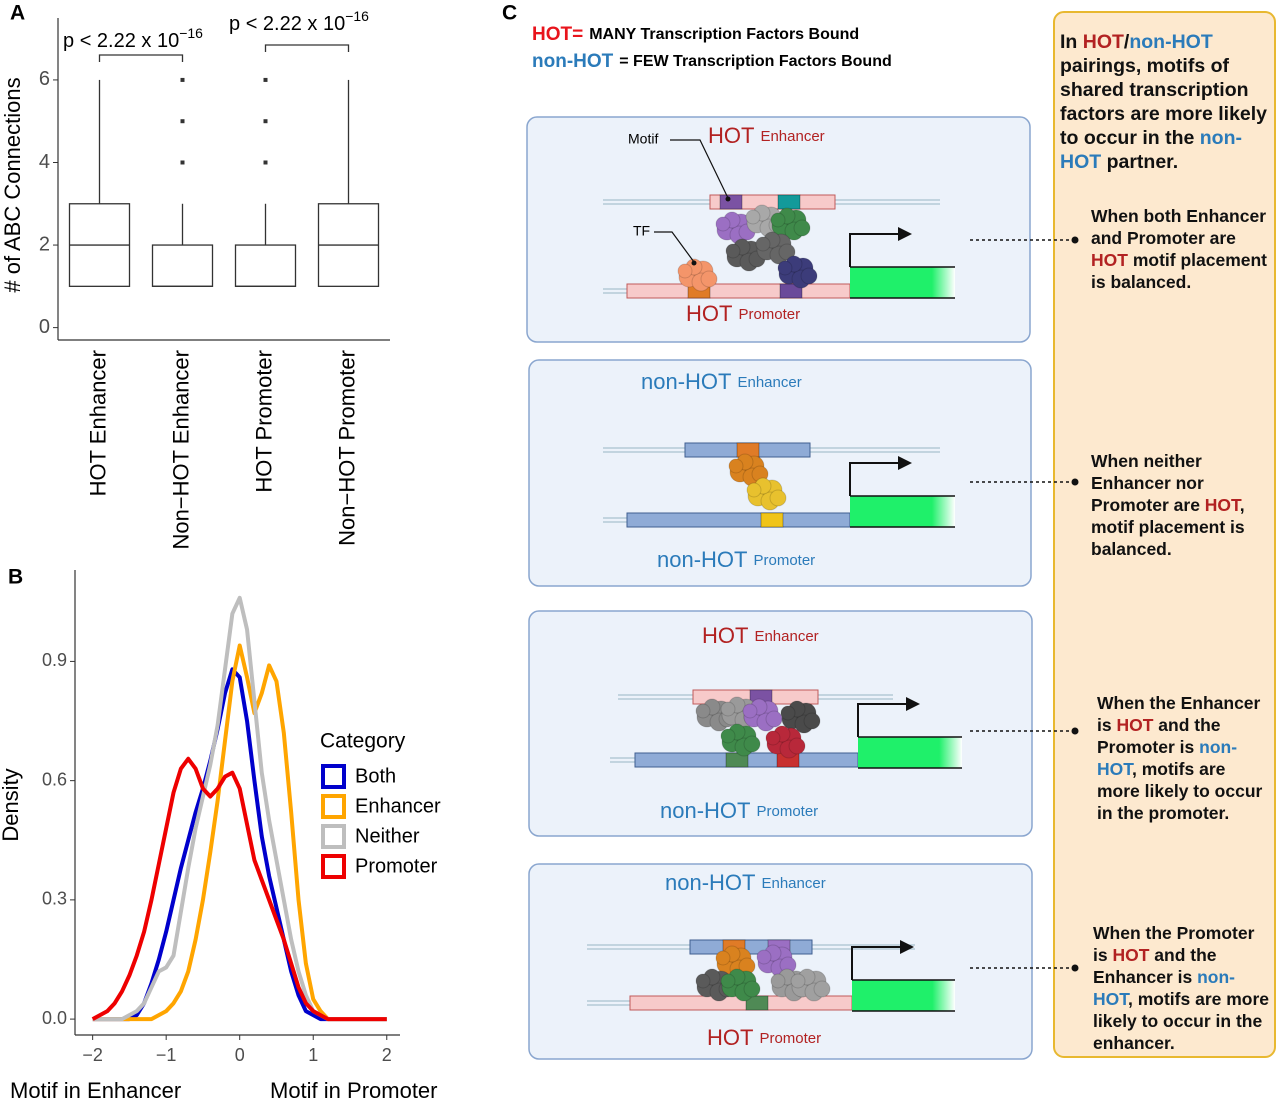 The width and height of the screenshot is (1280, 1102). I want to click on callout-line, so click(699, 169).